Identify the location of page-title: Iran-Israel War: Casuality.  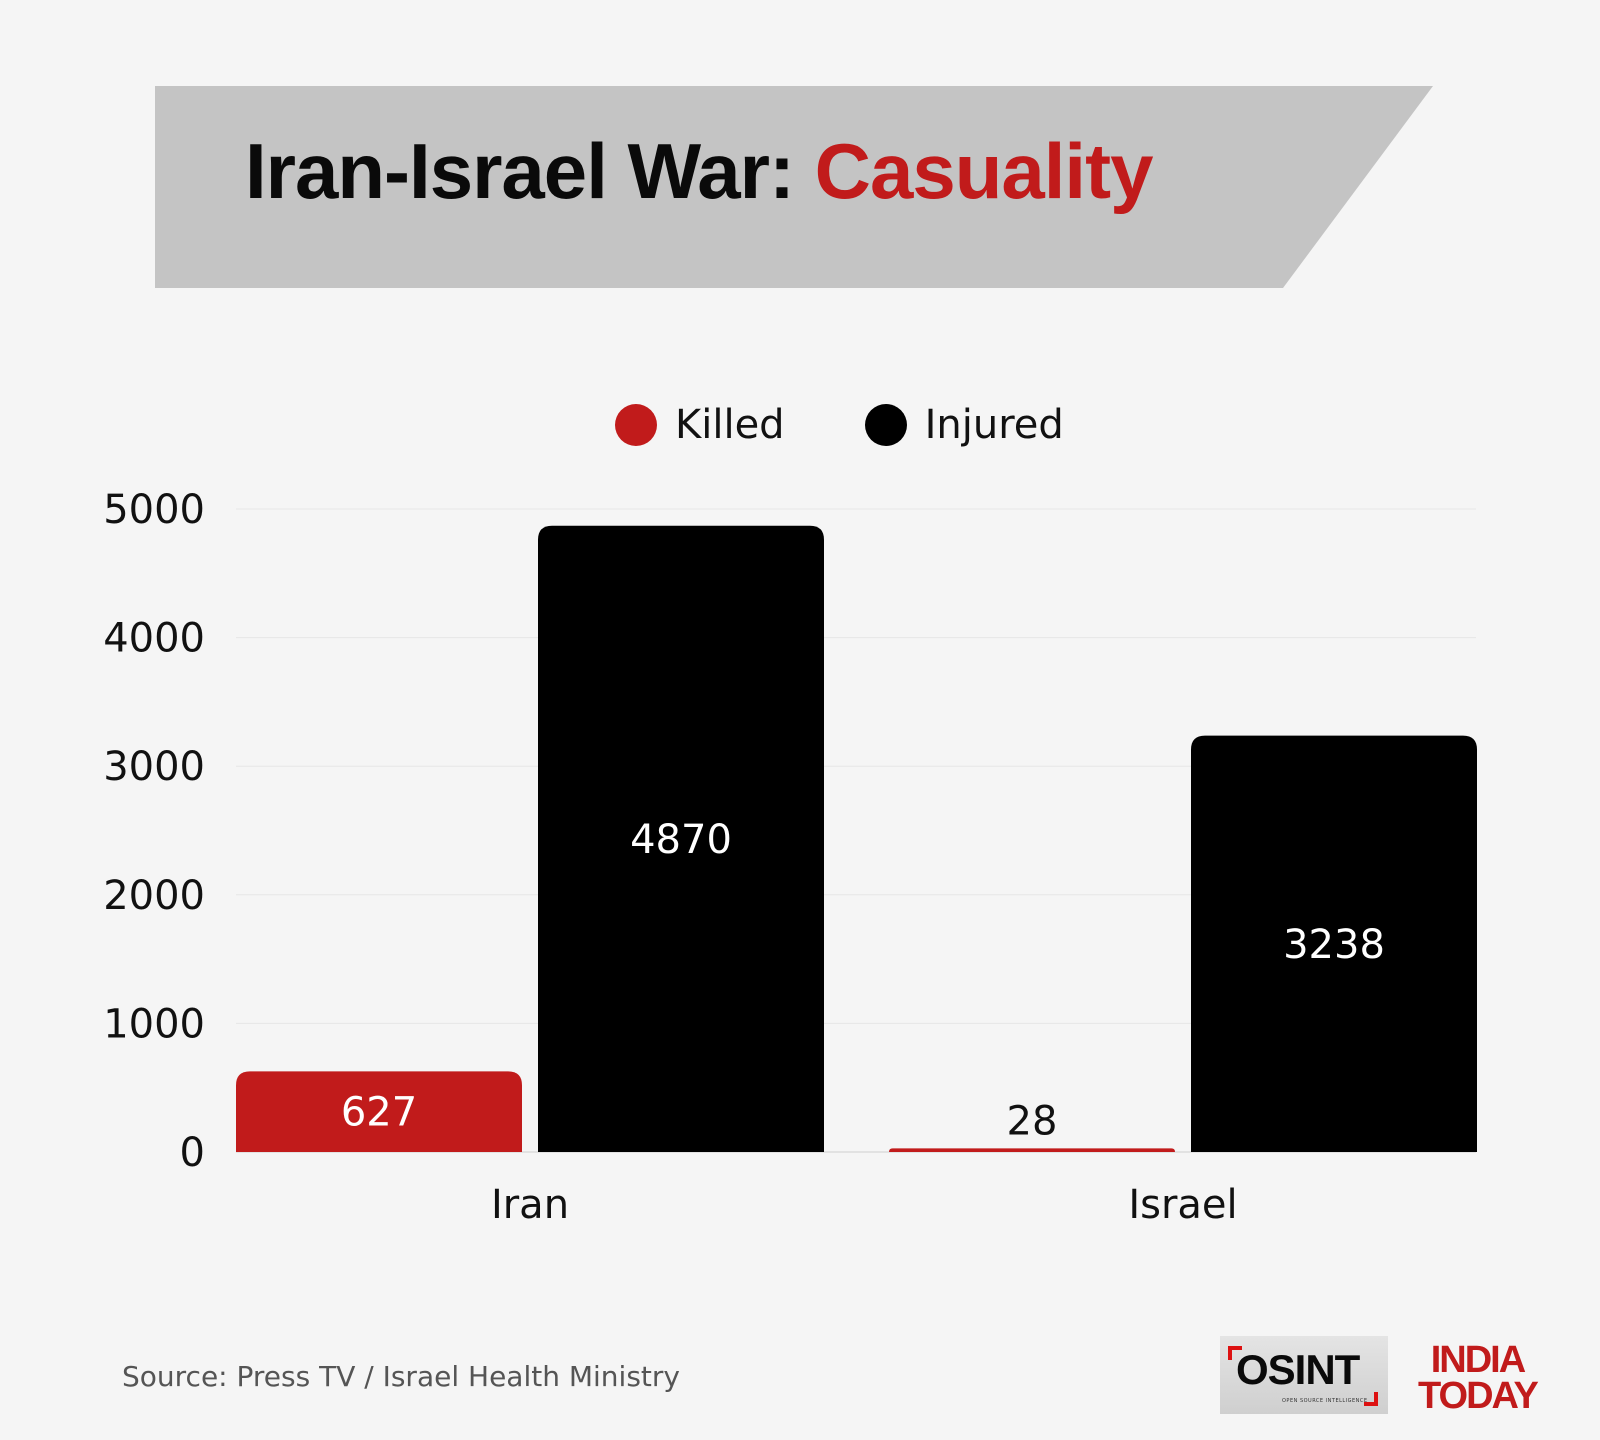
(699, 171).